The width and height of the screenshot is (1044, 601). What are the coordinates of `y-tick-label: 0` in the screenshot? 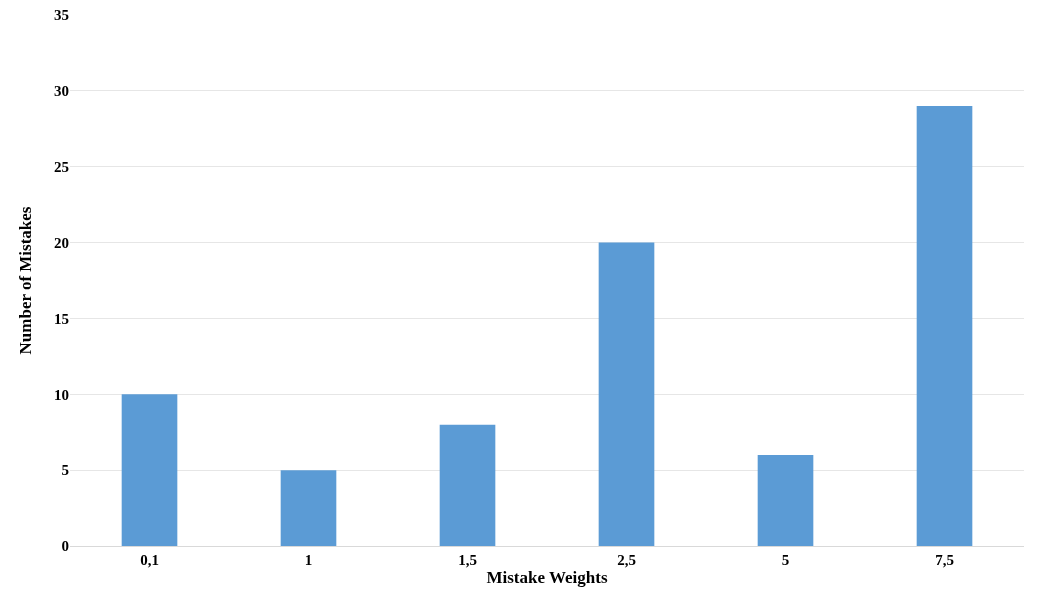 It's located at (65, 546).